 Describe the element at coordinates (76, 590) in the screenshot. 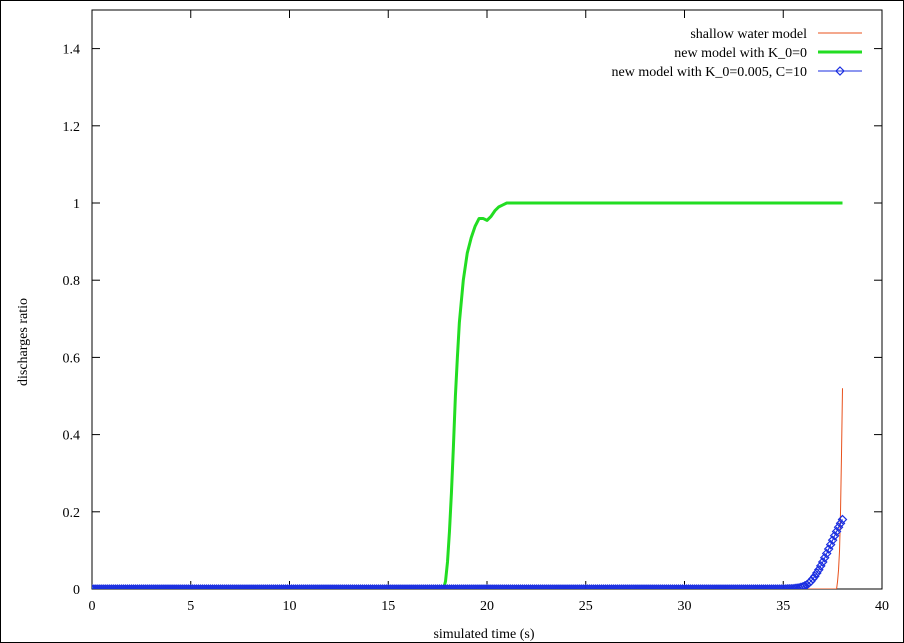

I see `y-tick-label: 0` at that location.